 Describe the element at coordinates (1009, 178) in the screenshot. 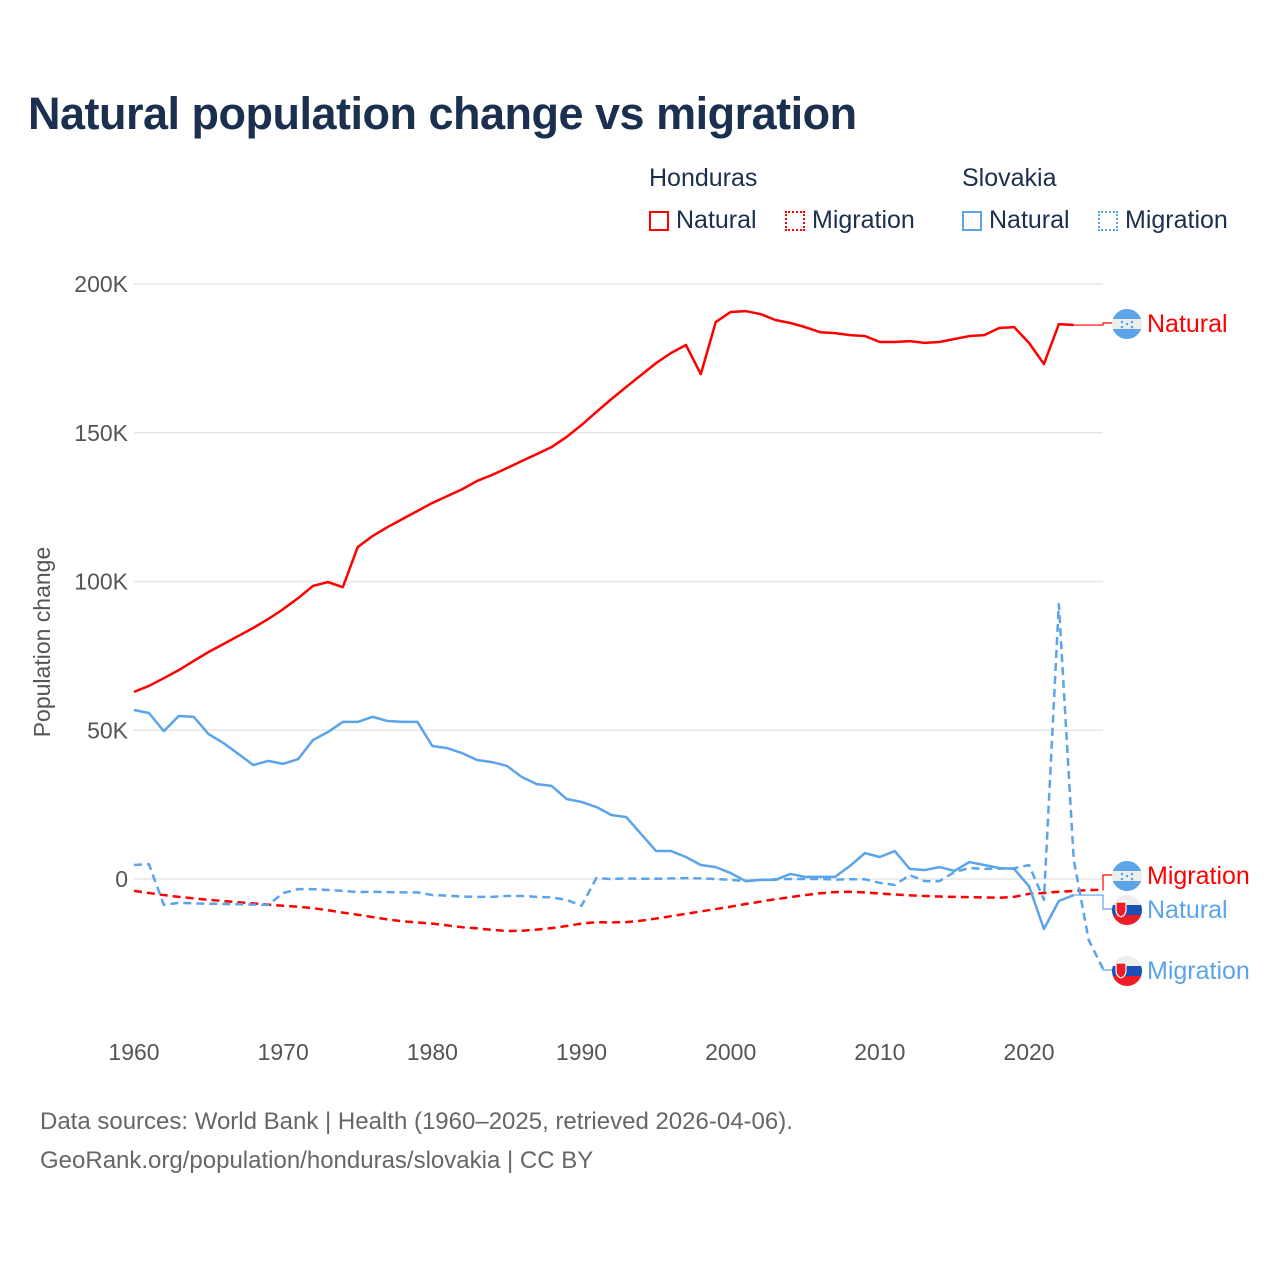

I see `legend-group-slovakia: Slovakia` at that location.